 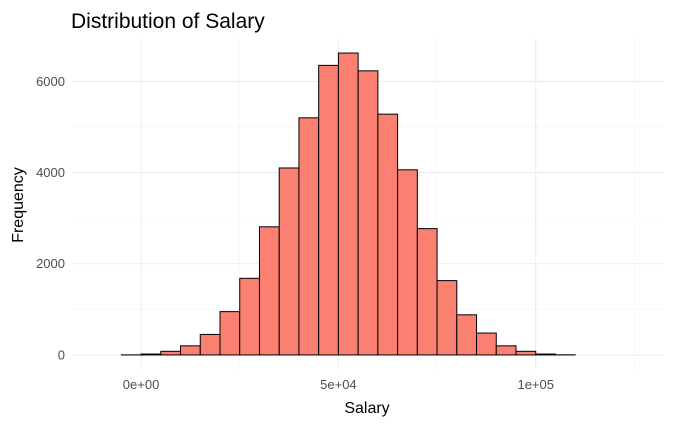 I want to click on x-axis-title: Salary, so click(x=366, y=408).